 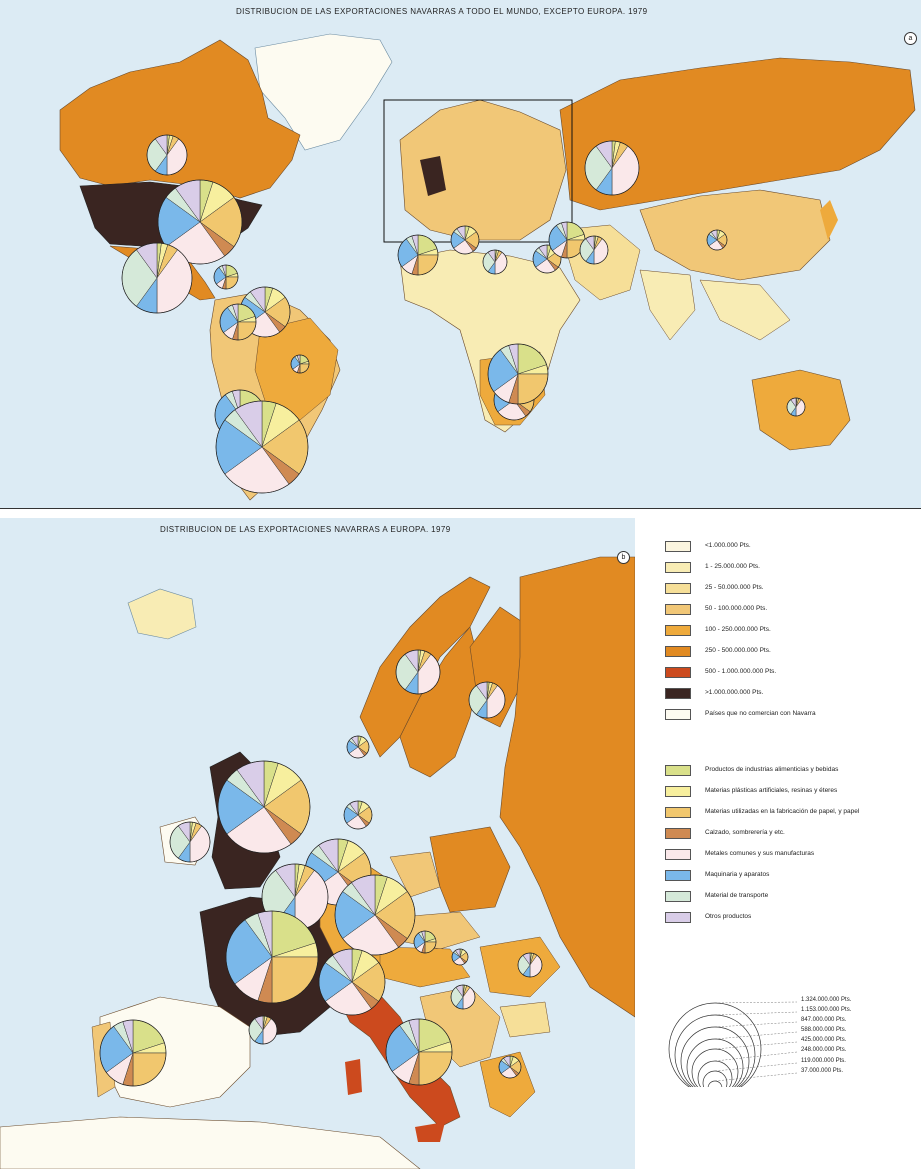 I want to click on scale-label: 1.153.000.000 Pts., so click(x=826, y=1010).